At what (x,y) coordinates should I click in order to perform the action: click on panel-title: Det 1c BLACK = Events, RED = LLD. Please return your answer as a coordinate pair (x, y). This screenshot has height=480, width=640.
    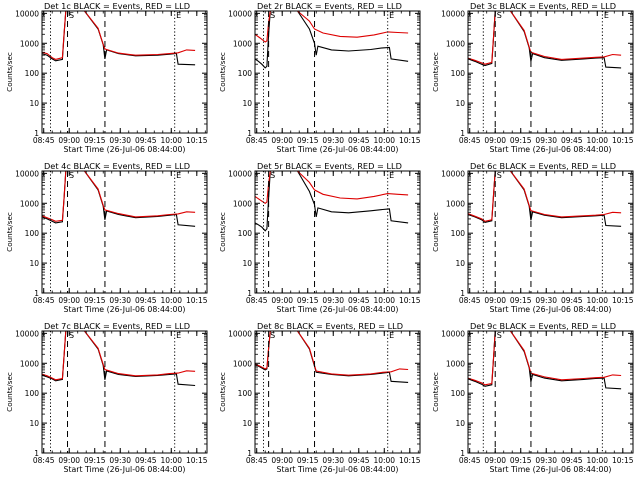
    Looking at the image, I should click on (117, 6).